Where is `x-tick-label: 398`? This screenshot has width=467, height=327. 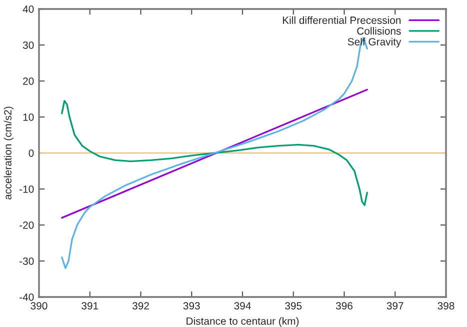
x-tick-label: 398 is located at coordinates (446, 306).